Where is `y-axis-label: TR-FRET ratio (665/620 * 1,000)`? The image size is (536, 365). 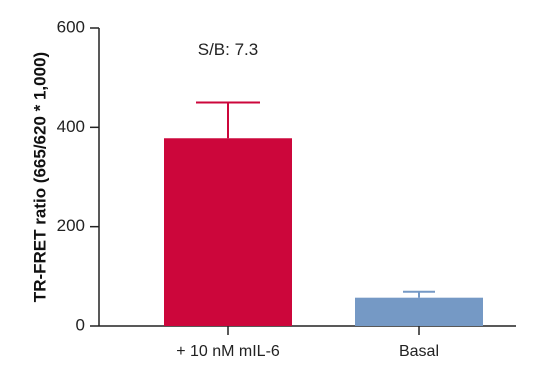 y-axis-label: TR-FRET ratio (665/620 * 1,000) is located at coordinates (39, 177).